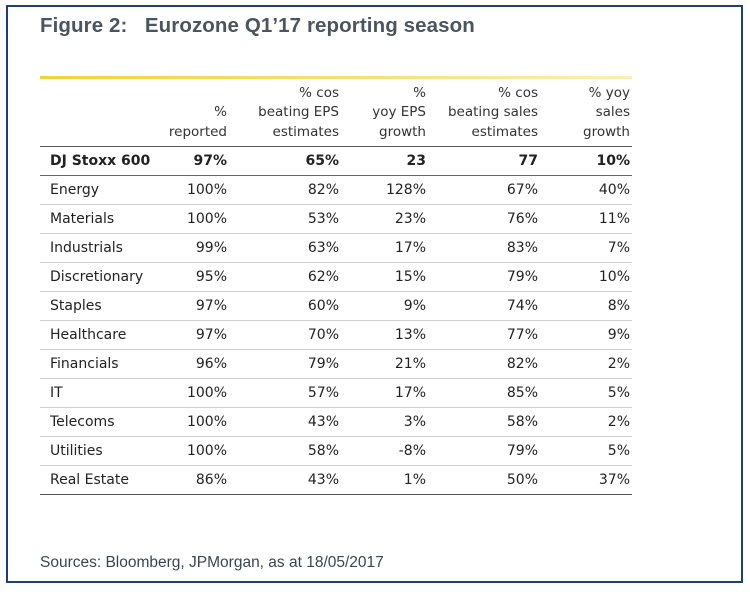  Describe the element at coordinates (606, 112) in the screenshot. I see `header-sales-growth: % yoy sales growth` at that location.